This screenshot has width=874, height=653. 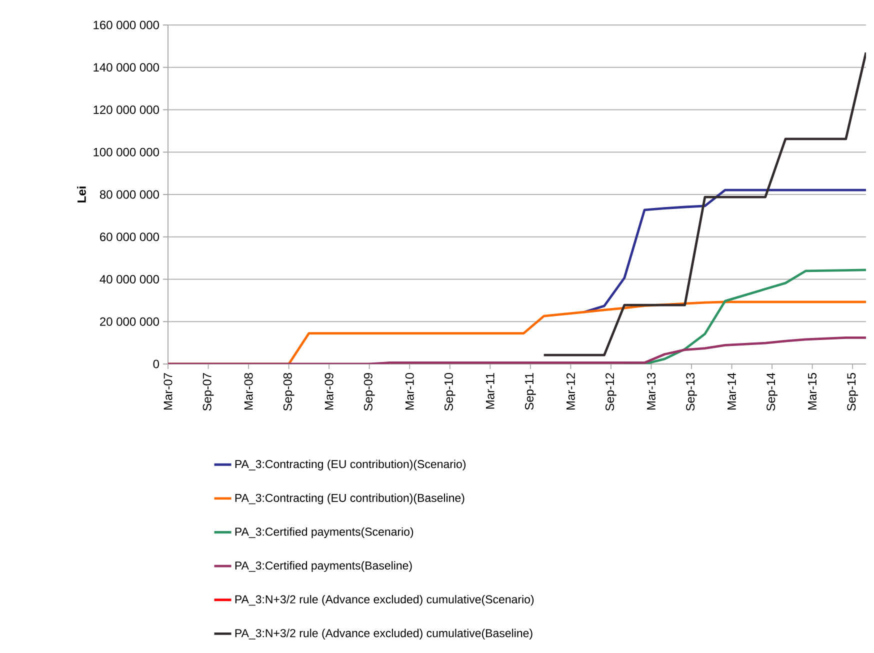 What do you see at coordinates (852, 392) in the screenshot?
I see `x-tick-label: Sep-15` at bounding box center [852, 392].